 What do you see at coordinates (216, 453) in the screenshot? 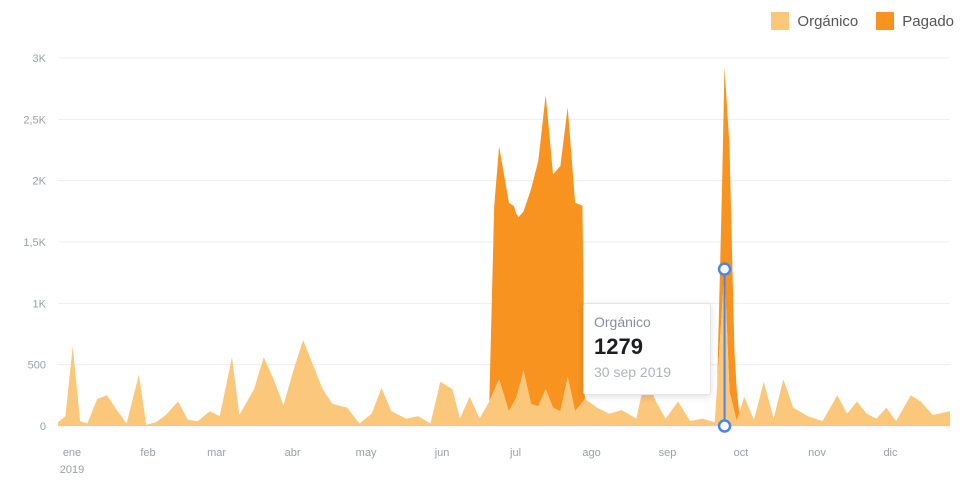
I see `x-tick-label: mar` at bounding box center [216, 453].